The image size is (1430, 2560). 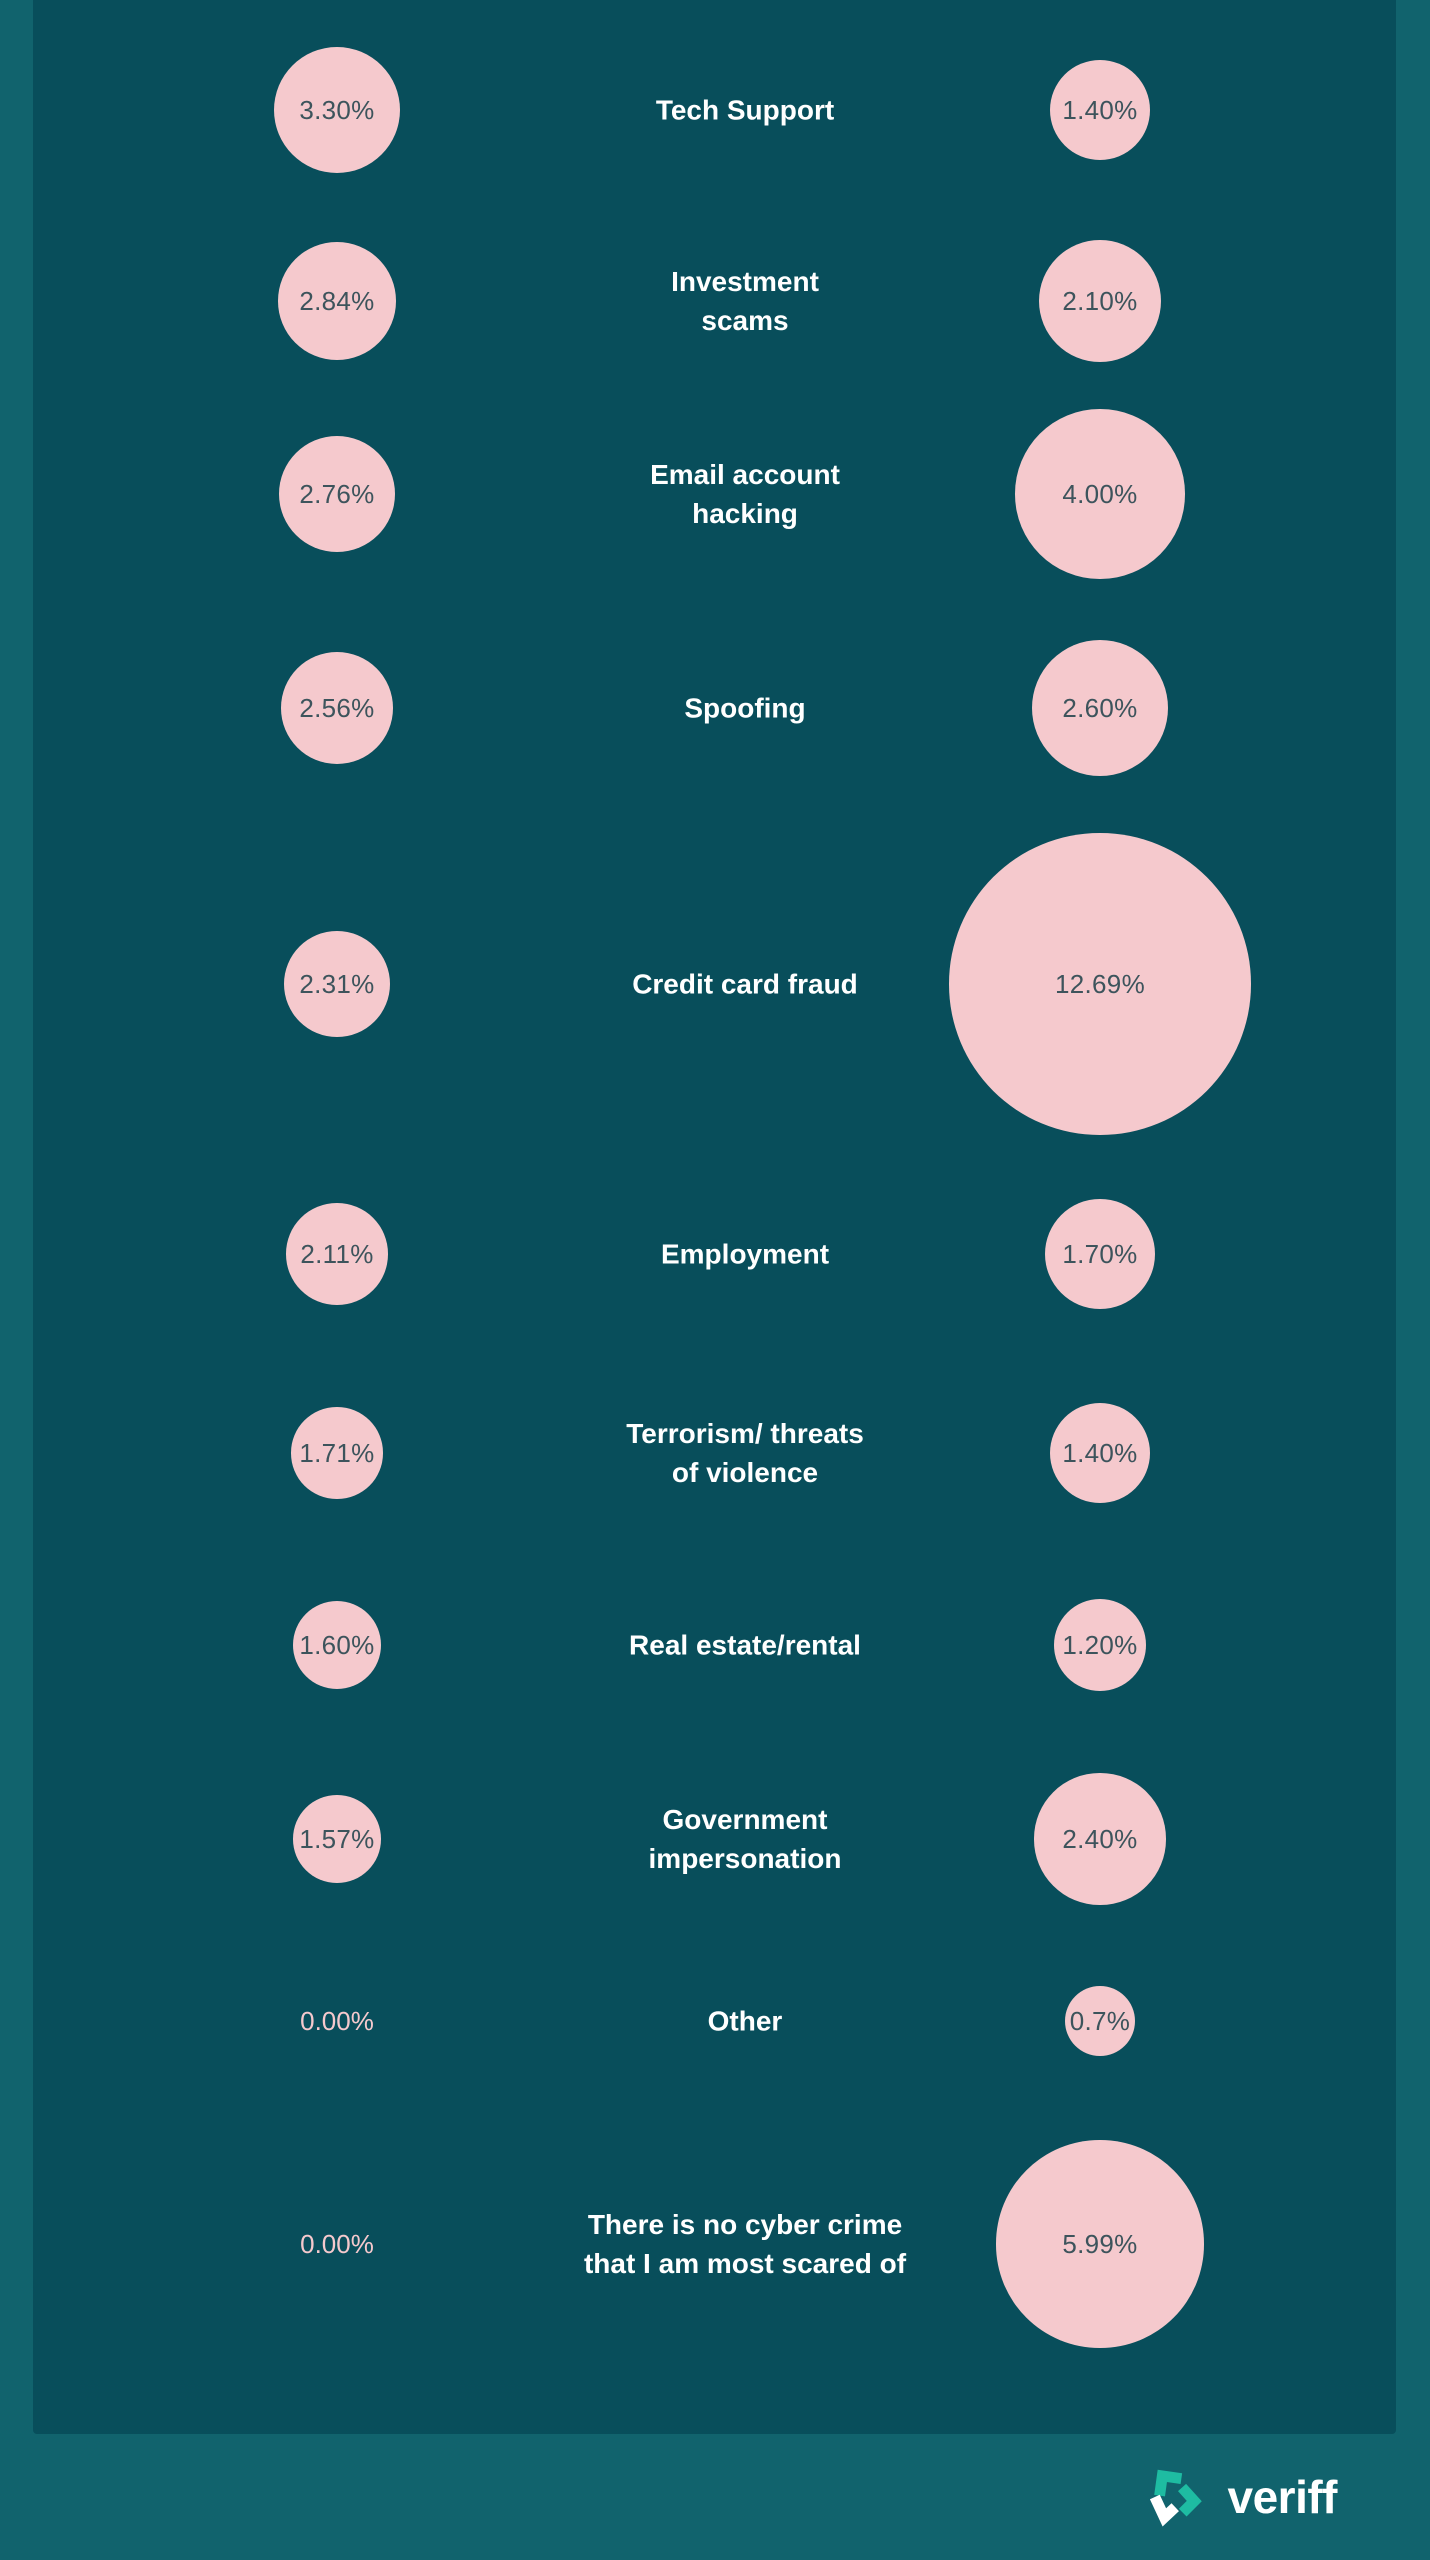 What do you see at coordinates (745, 1839) in the screenshot?
I see `category-label: Government impersonation` at bounding box center [745, 1839].